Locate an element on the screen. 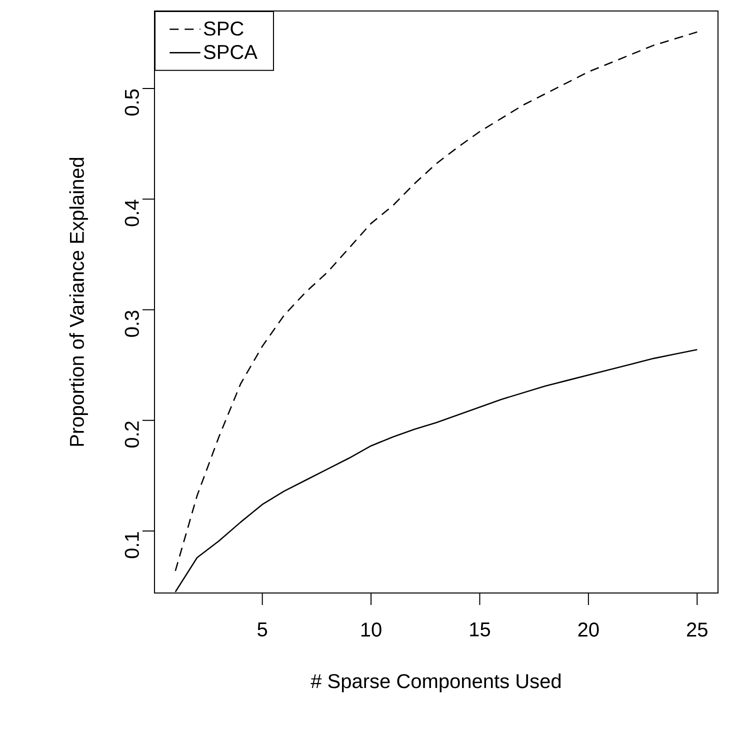 The image size is (734, 739). x-tick-label: 15 is located at coordinates (480, 629).